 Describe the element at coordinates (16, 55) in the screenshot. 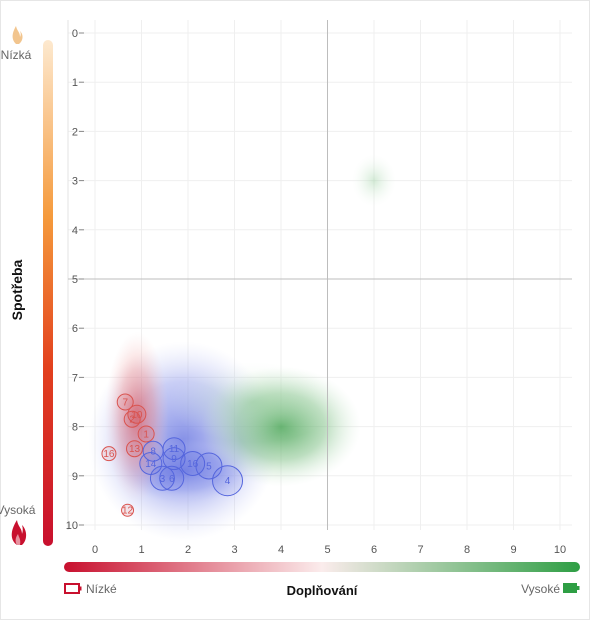

I see `y-scale-top-label: Nízká` at that location.